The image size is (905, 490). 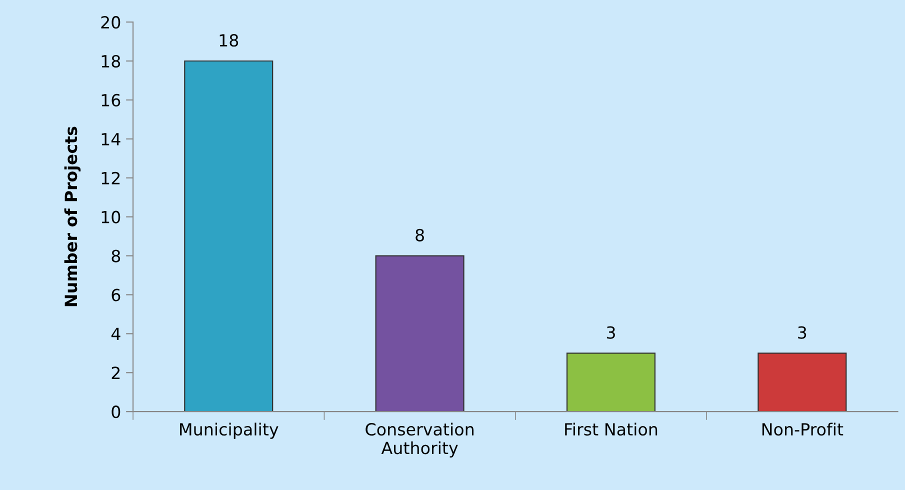 What do you see at coordinates (229, 430) in the screenshot?
I see `x-tick-label: Municipality` at bounding box center [229, 430].